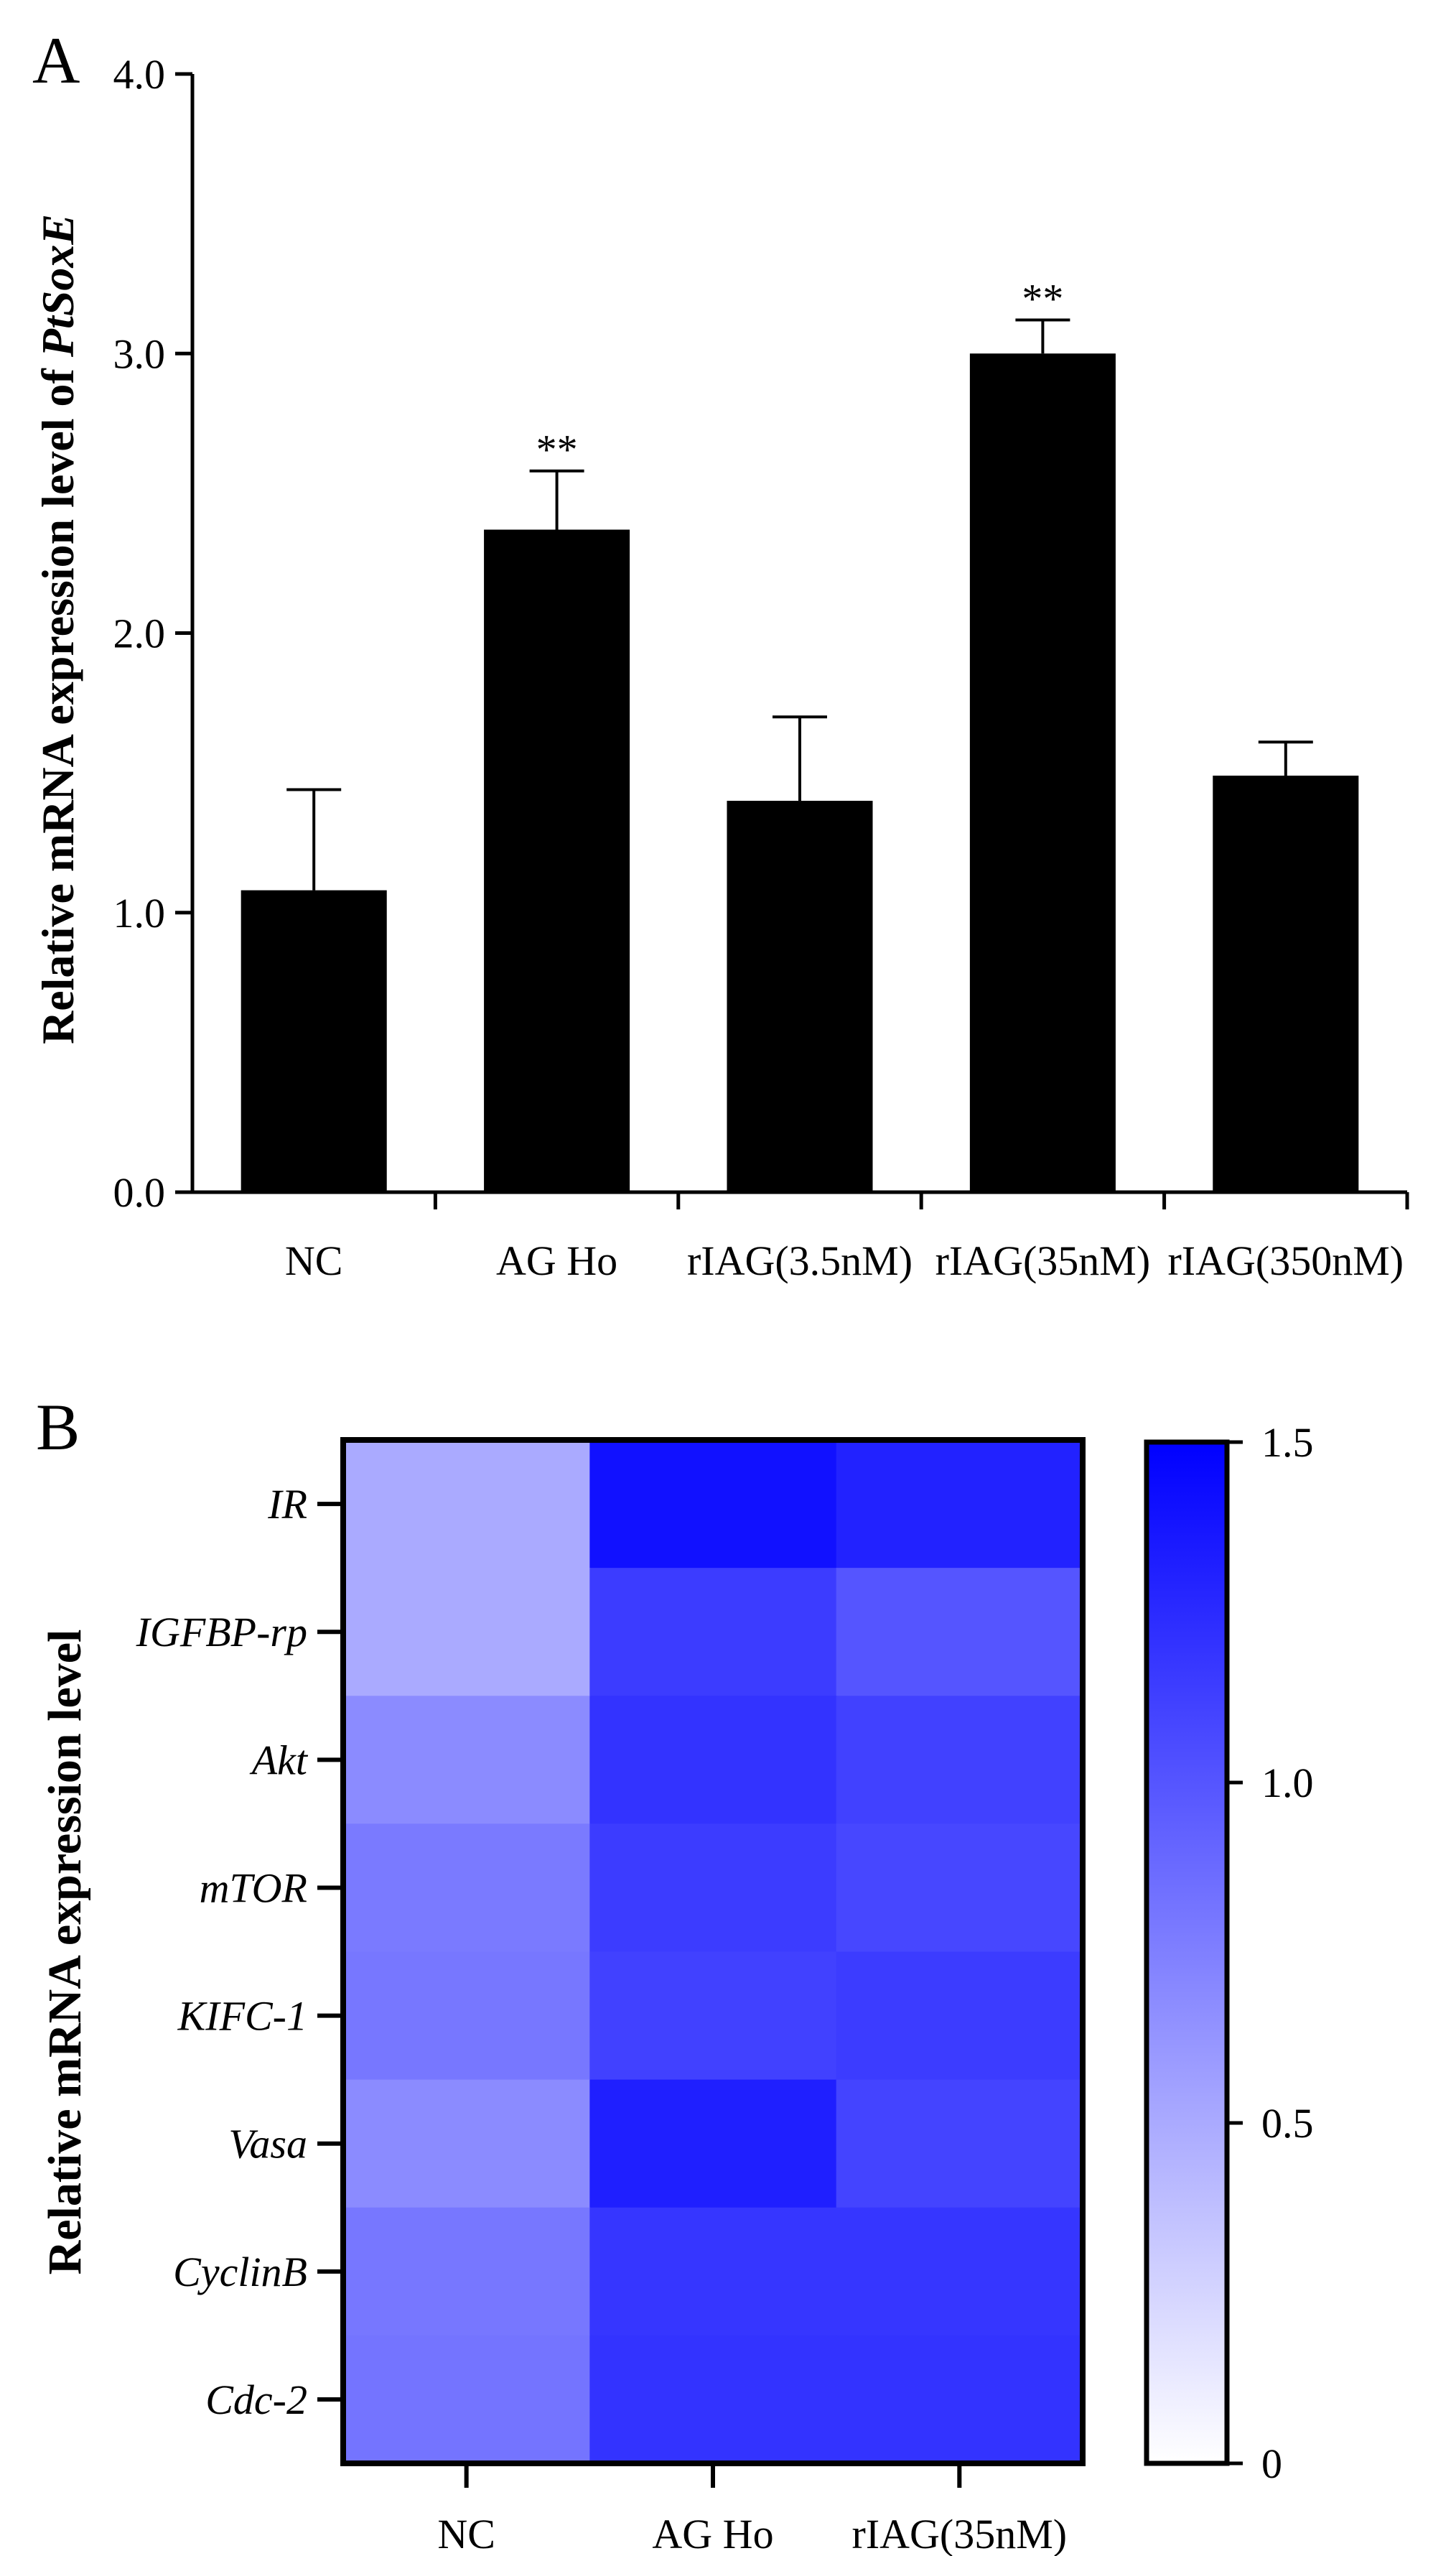  Describe the element at coordinates (65, 1952) in the screenshot. I see `panel-b-y-axis-label: Relative mRNA expression level` at that location.